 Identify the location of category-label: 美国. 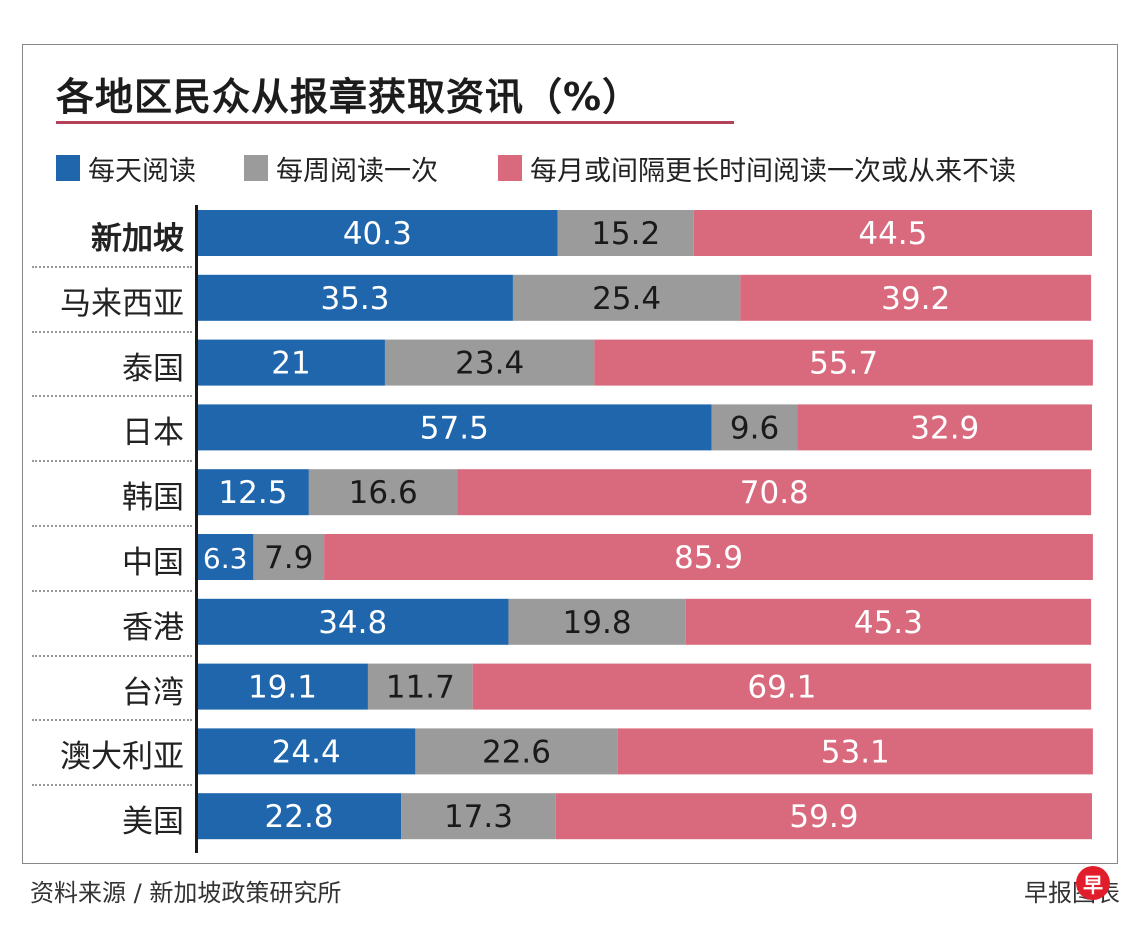
(153, 822).